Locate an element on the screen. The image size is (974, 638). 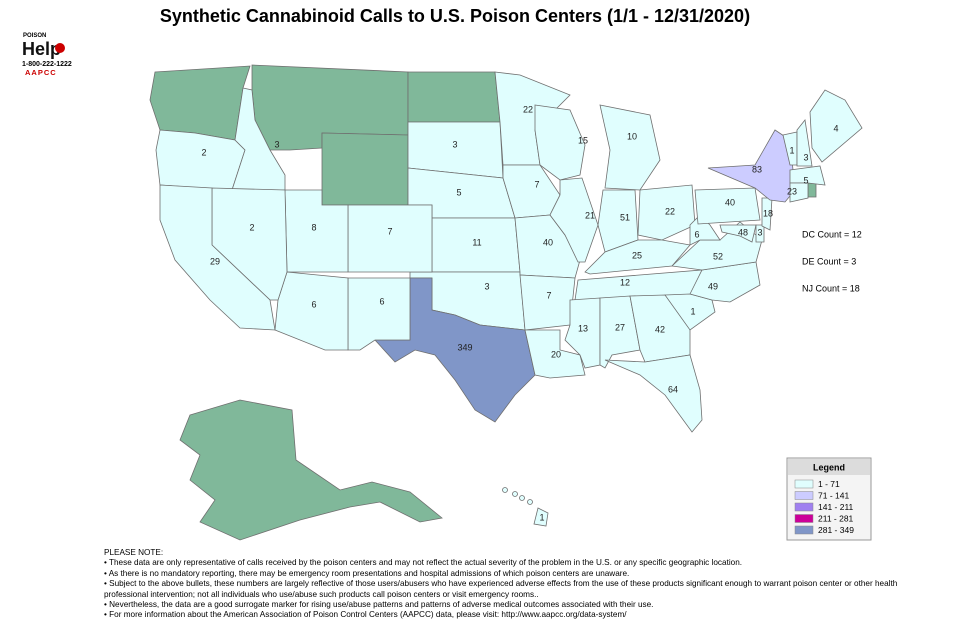
state-value: 349 is located at coordinates (464, 347).